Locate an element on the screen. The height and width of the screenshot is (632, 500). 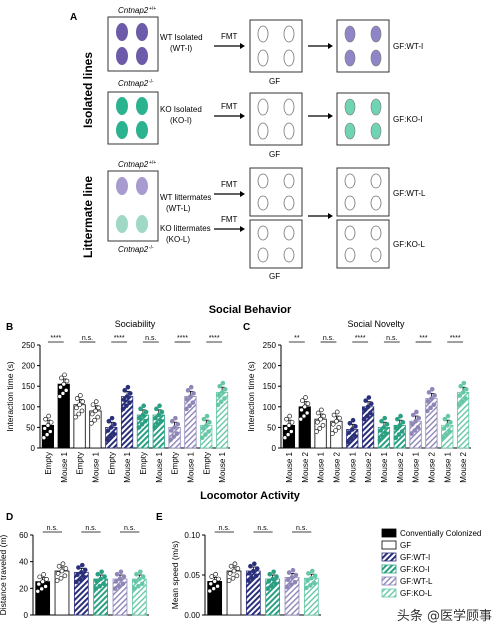
watermark: 头条 @医学顾事 is located at coordinates (444, 616).